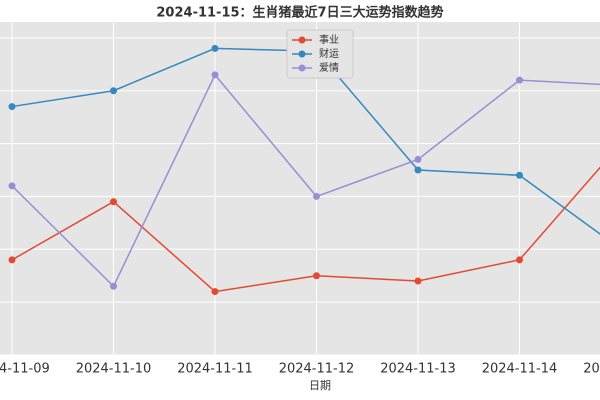 The height and width of the screenshot is (400, 600). What do you see at coordinates (418, 369) in the screenshot?
I see `x-tick-label: 2024-11-13` at bounding box center [418, 369].